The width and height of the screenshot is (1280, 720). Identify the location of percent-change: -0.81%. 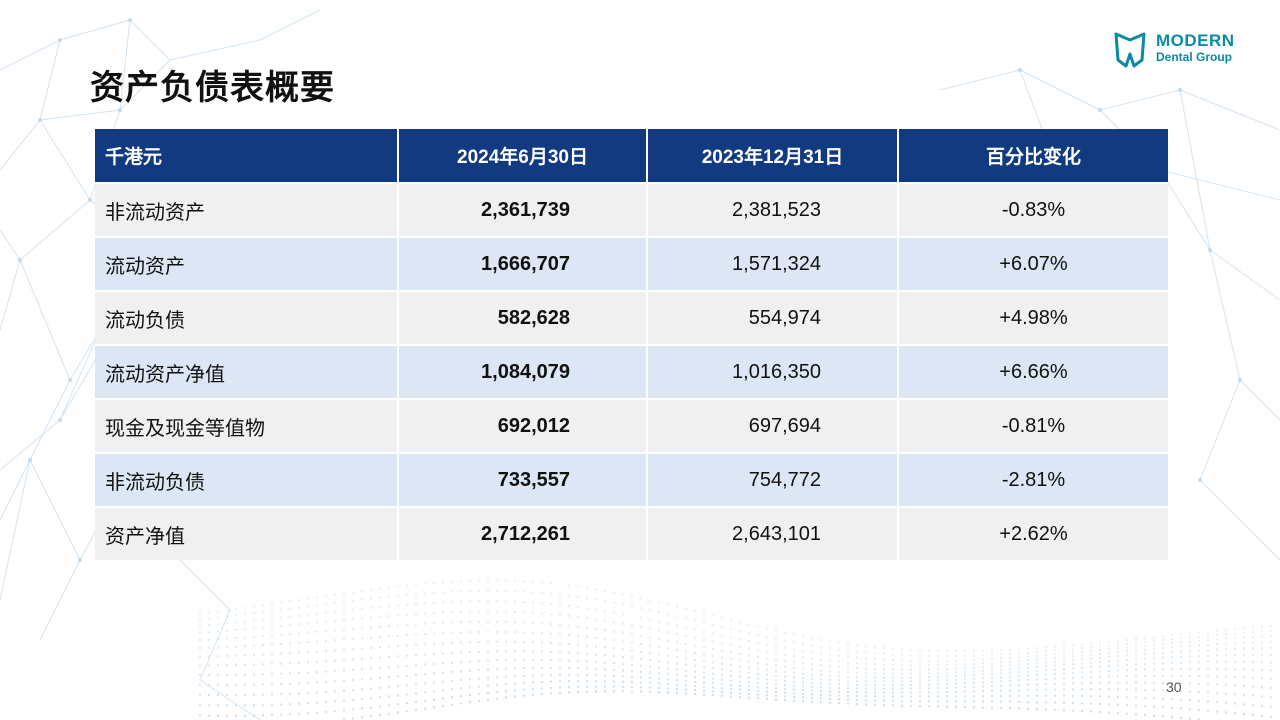
(1033, 425).